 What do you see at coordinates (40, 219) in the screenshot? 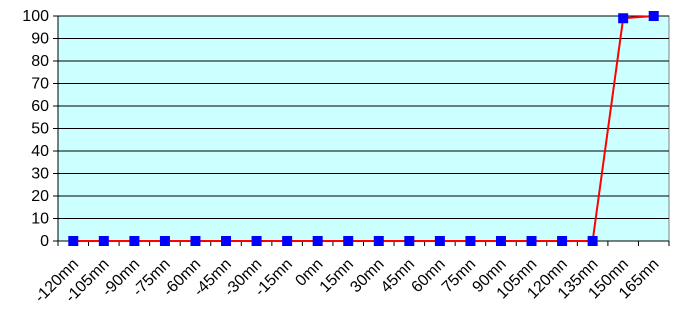
I see `y-tick-label: 10` at bounding box center [40, 219].